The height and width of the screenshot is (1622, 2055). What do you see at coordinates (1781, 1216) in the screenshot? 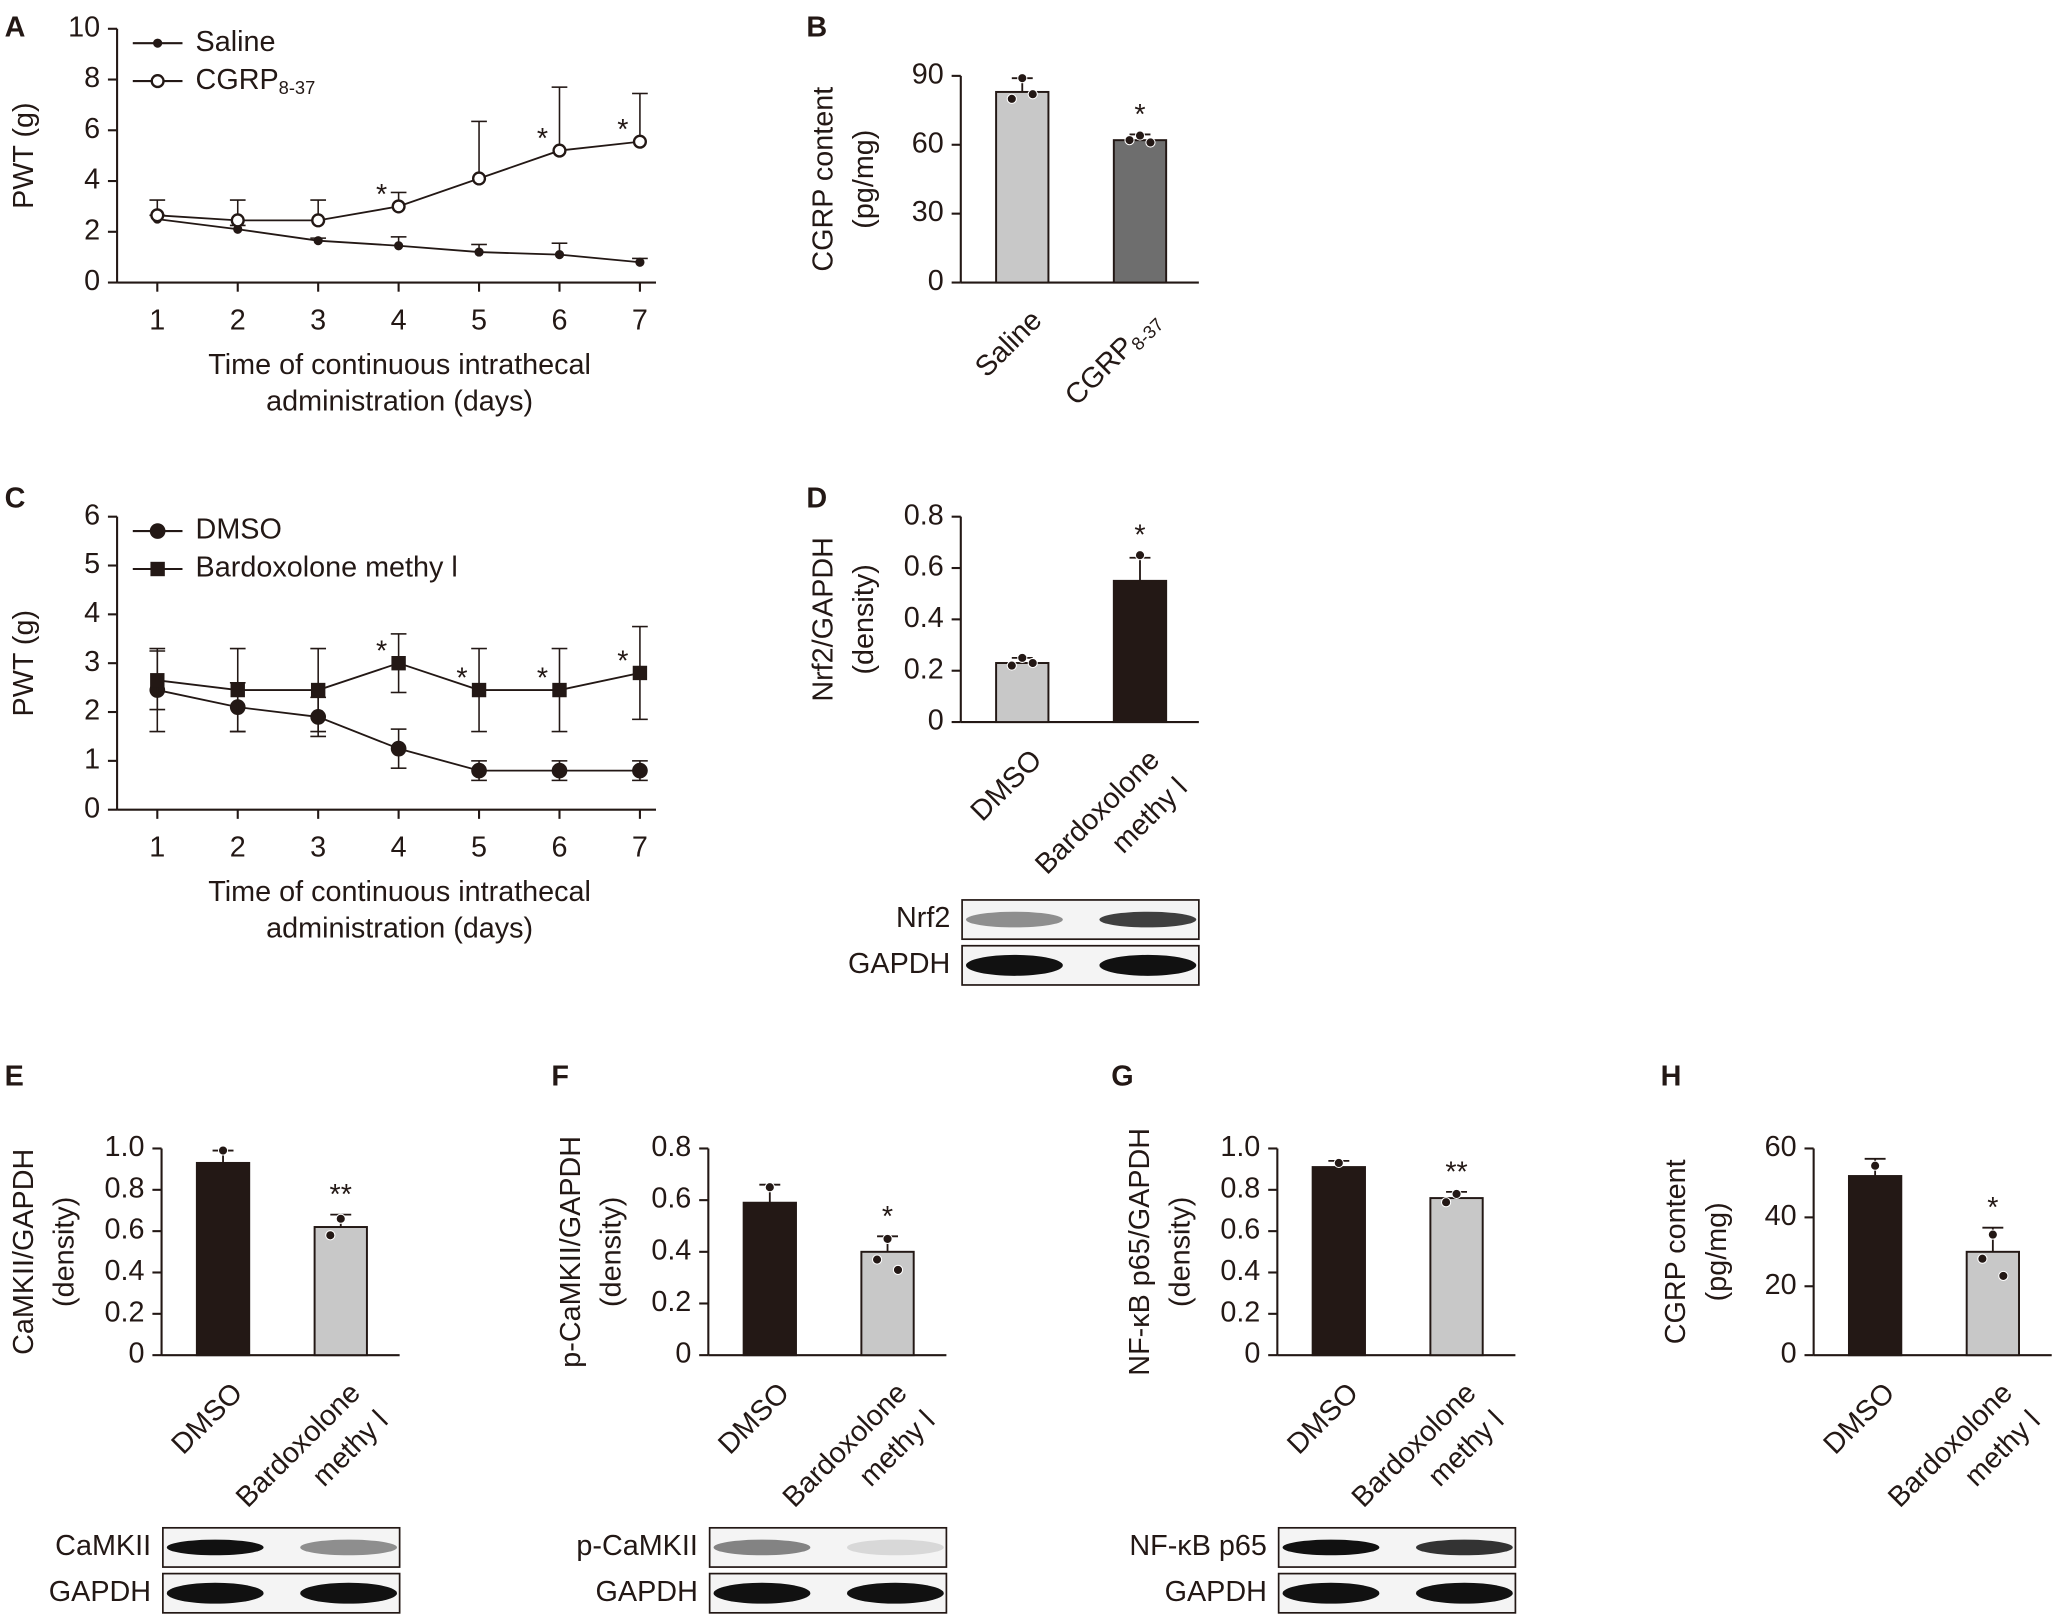
I see `y-tick-label: 40` at bounding box center [1781, 1216].